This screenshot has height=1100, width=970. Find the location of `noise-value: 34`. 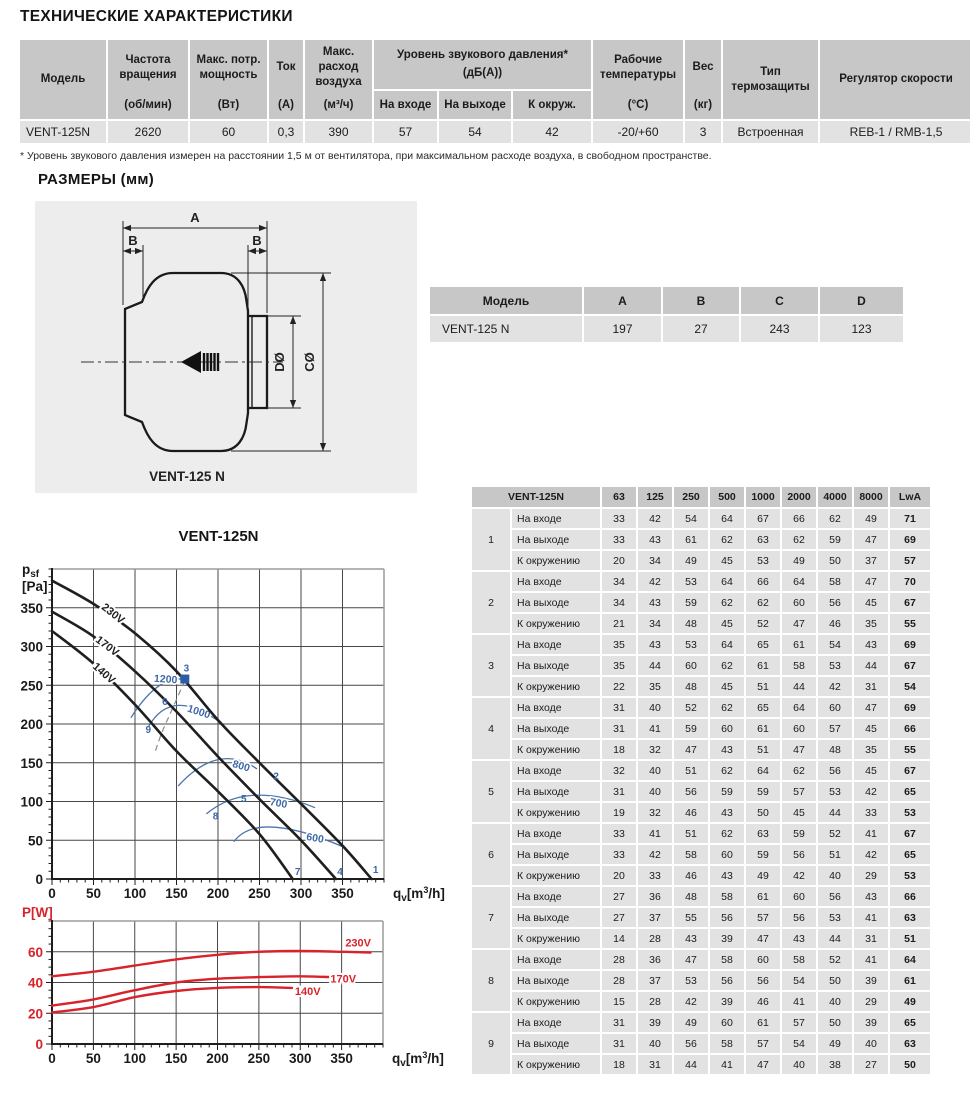

noise-value: 34 is located at coordinates (619, 581).